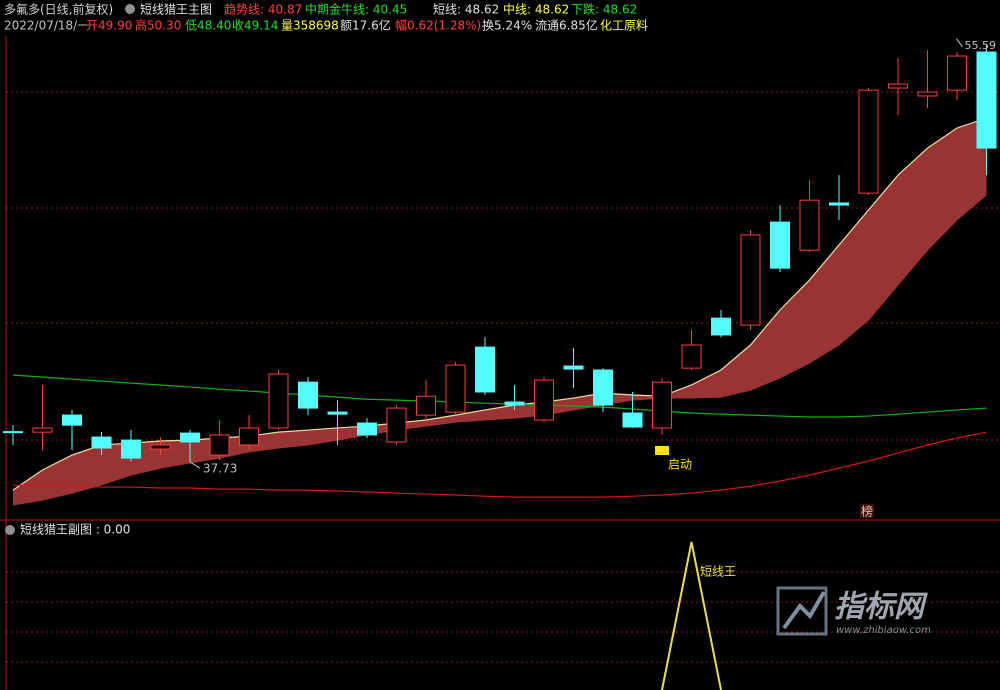  Describe the element at coordinates (356, 9) in the screenshot. I see `header-item: 中期金牛线: 40.45` at that location.